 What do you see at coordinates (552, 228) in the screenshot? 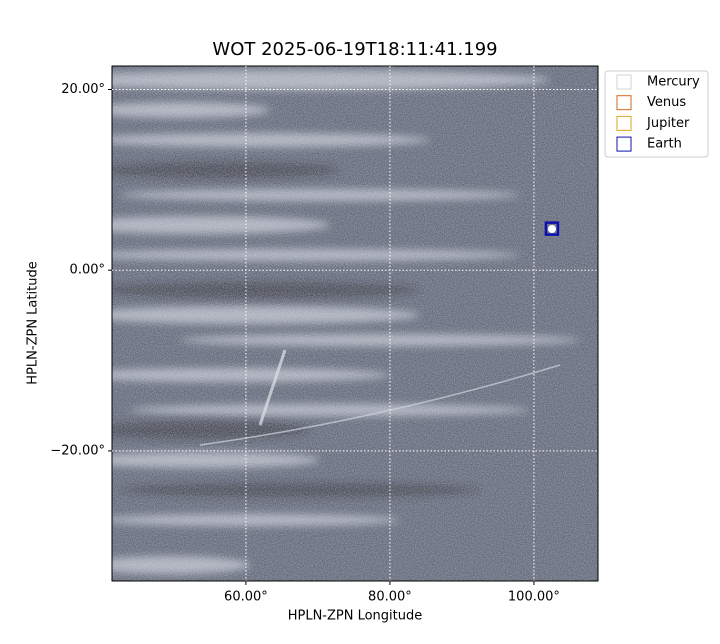
I see `planet-marker` at bounding box center [552, 228].